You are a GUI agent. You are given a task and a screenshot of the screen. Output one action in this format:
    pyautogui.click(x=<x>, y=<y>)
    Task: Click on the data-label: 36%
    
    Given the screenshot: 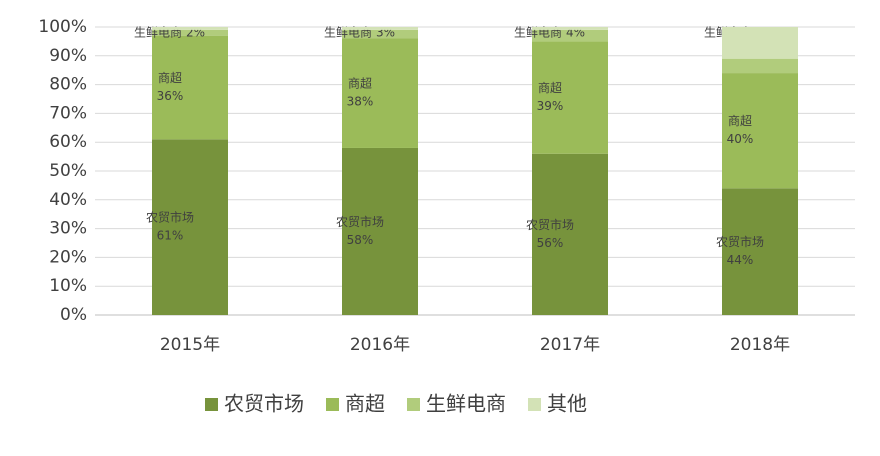 What is the action you would take?
    pyautogui.click(x=170, y=96)
    